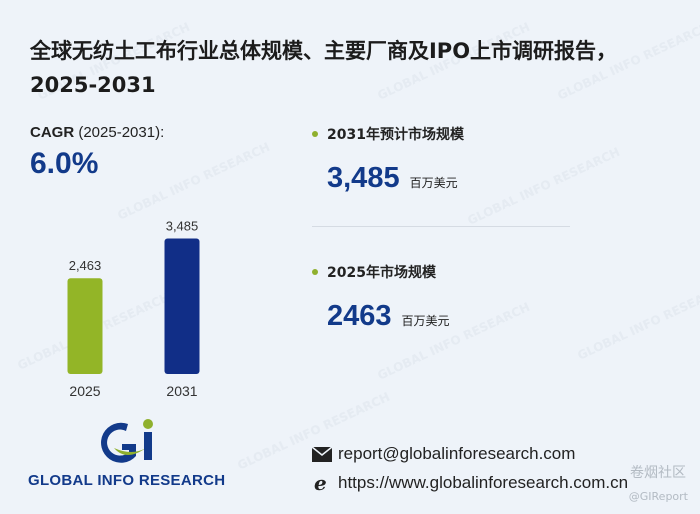  Describe the element at coordinates (441, 226) in the screenshot. I see `stats-divider` at that location.